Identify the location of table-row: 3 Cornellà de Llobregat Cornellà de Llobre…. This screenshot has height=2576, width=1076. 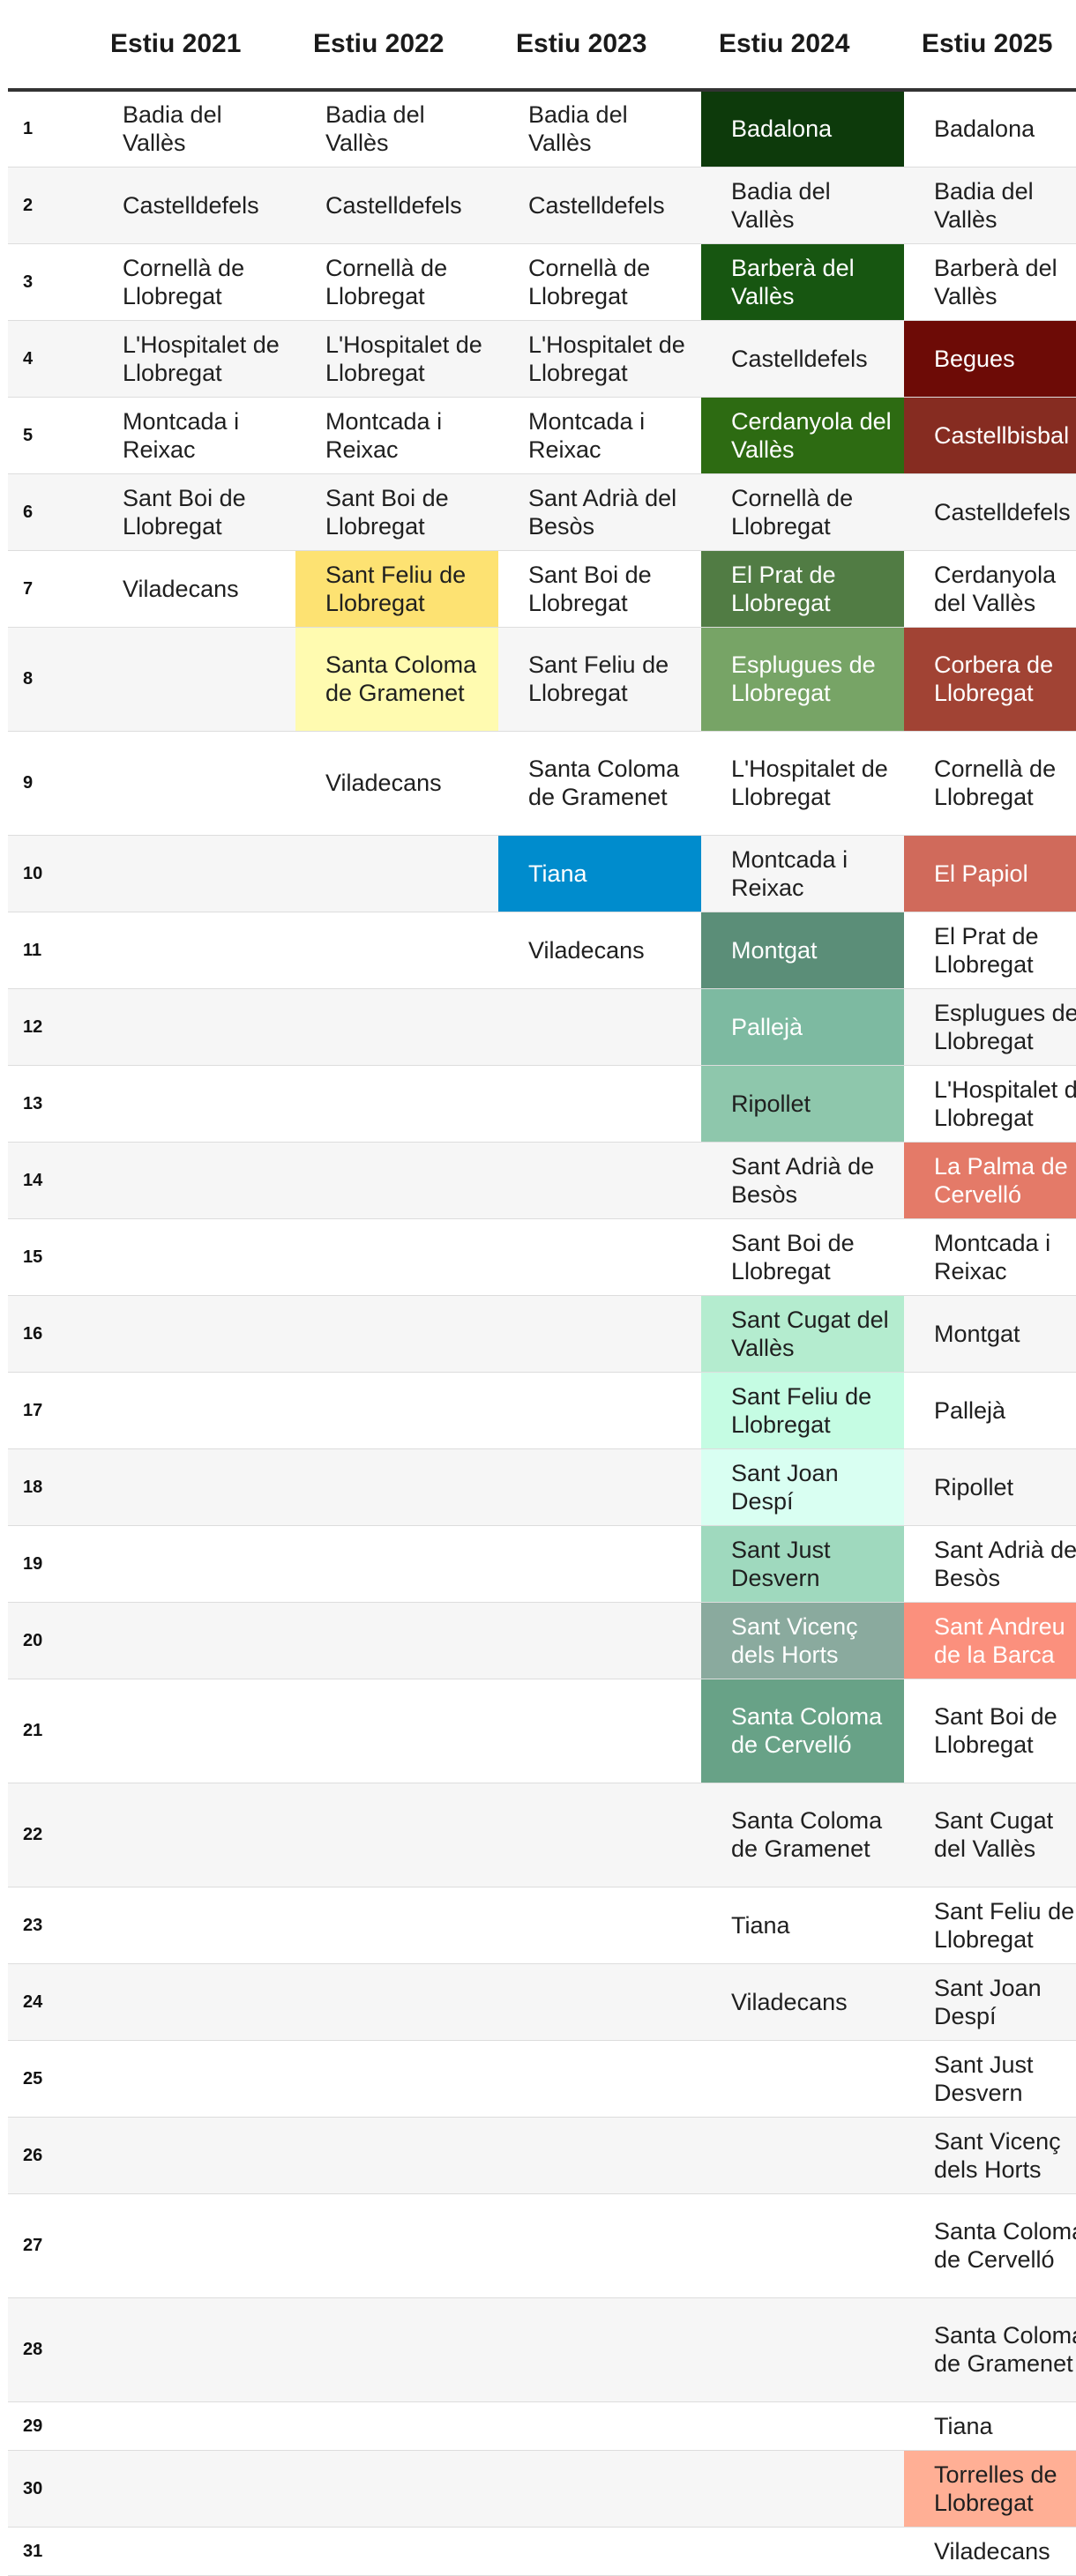
(542, 282).